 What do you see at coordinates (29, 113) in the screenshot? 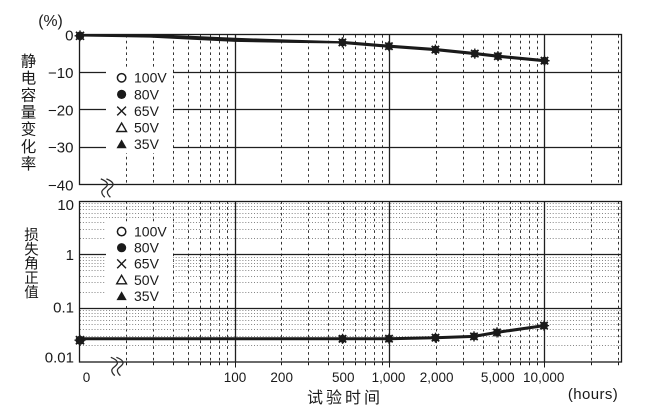
I see `svg-text: 量` at bounding box center [29, 113].